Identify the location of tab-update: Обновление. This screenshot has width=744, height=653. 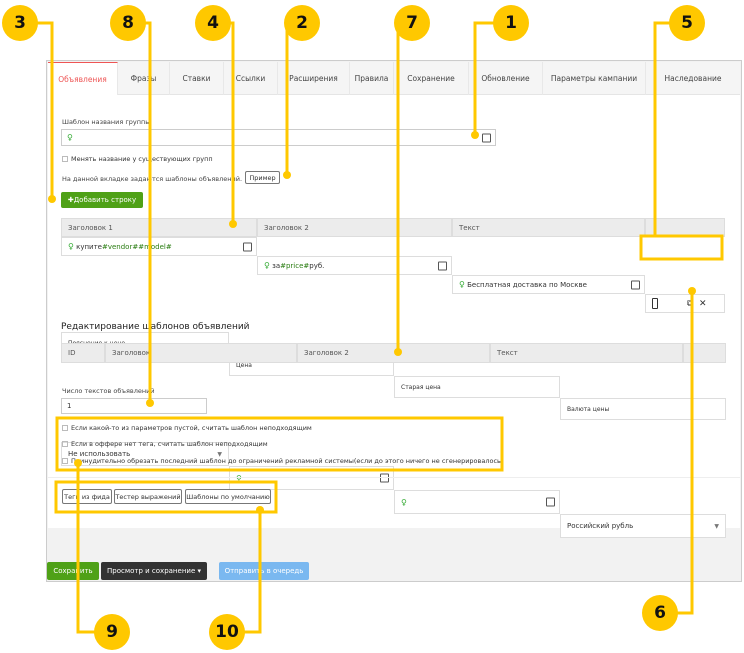
(506, 78).